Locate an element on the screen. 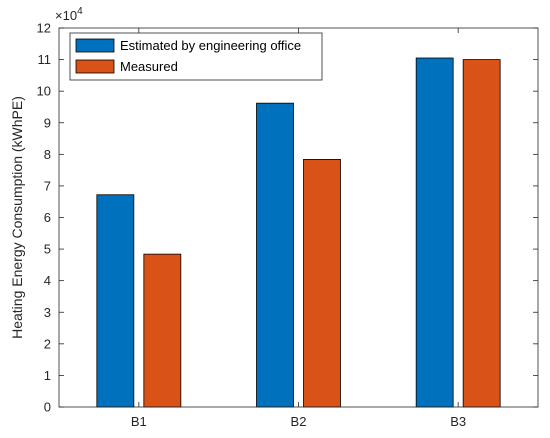 The image size is (550, 438). x-tick-label: B1 is located at coordinates (139, 421).